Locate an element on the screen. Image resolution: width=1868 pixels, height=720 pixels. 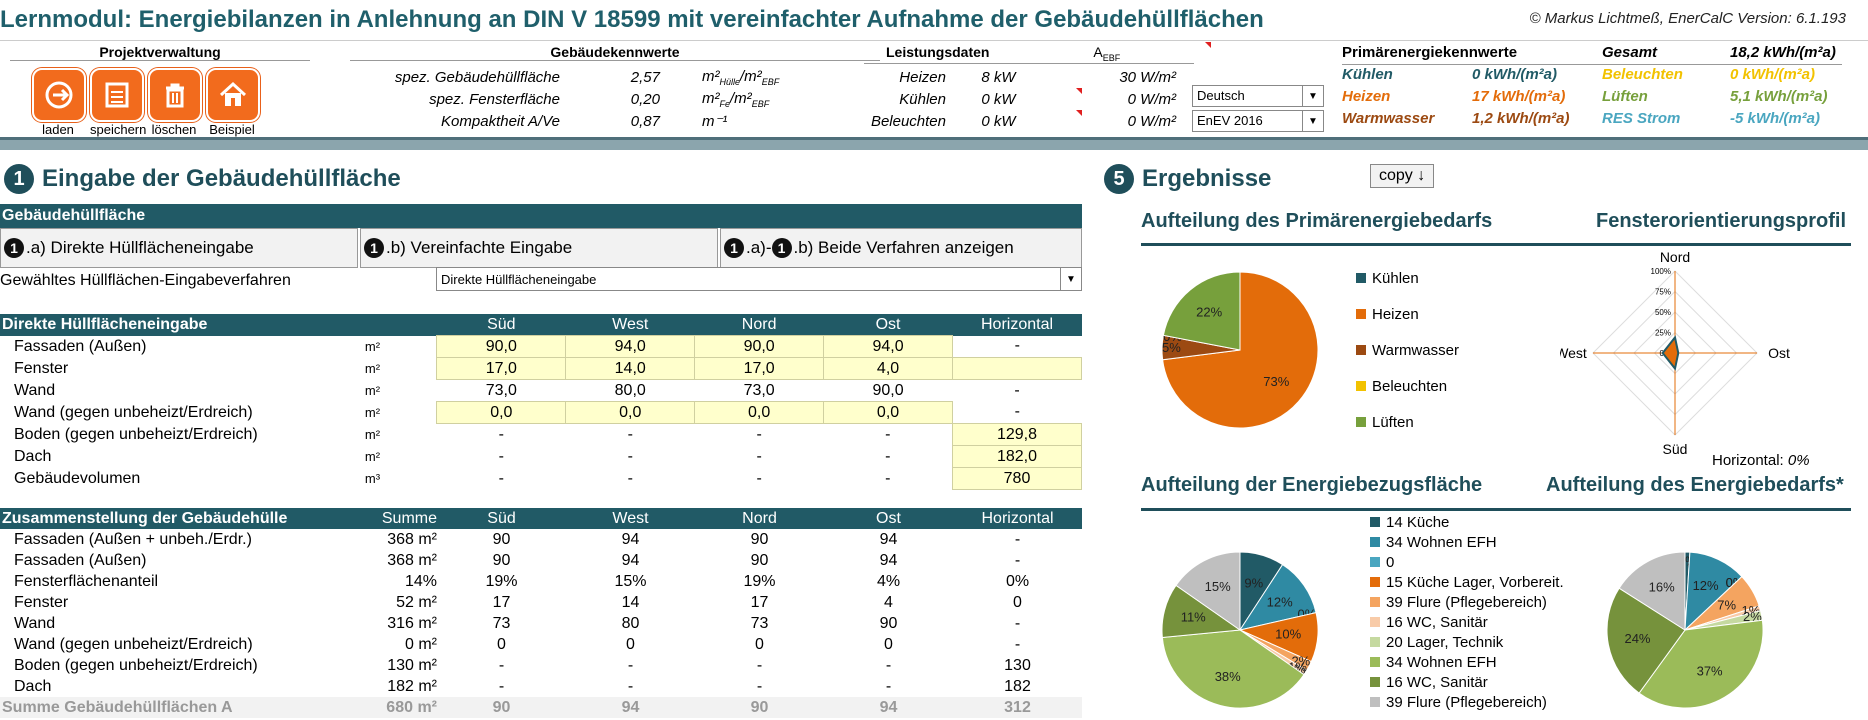
chart-title: Aufteilung des Energiebedarfs* is located at coordinates (1695, 485).